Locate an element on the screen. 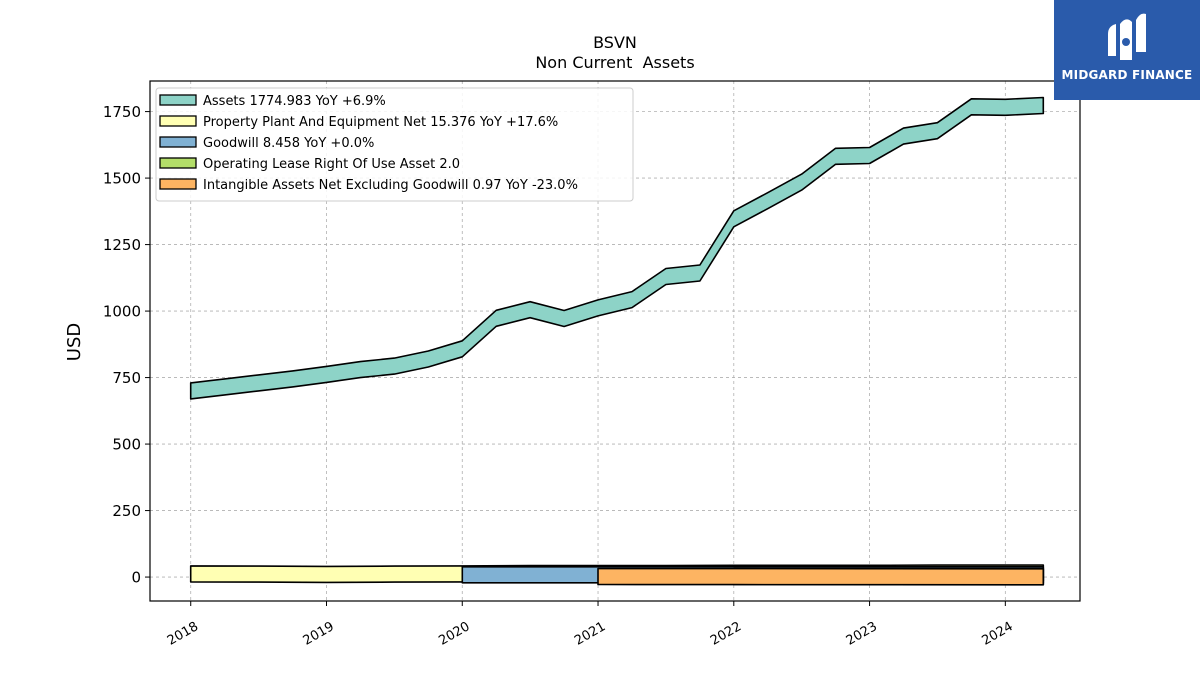 The height and width of the screenshot is (675, 1200). legend-label: Assets 1774.983 YoY +6.9% is located at coordinates (294, 101).